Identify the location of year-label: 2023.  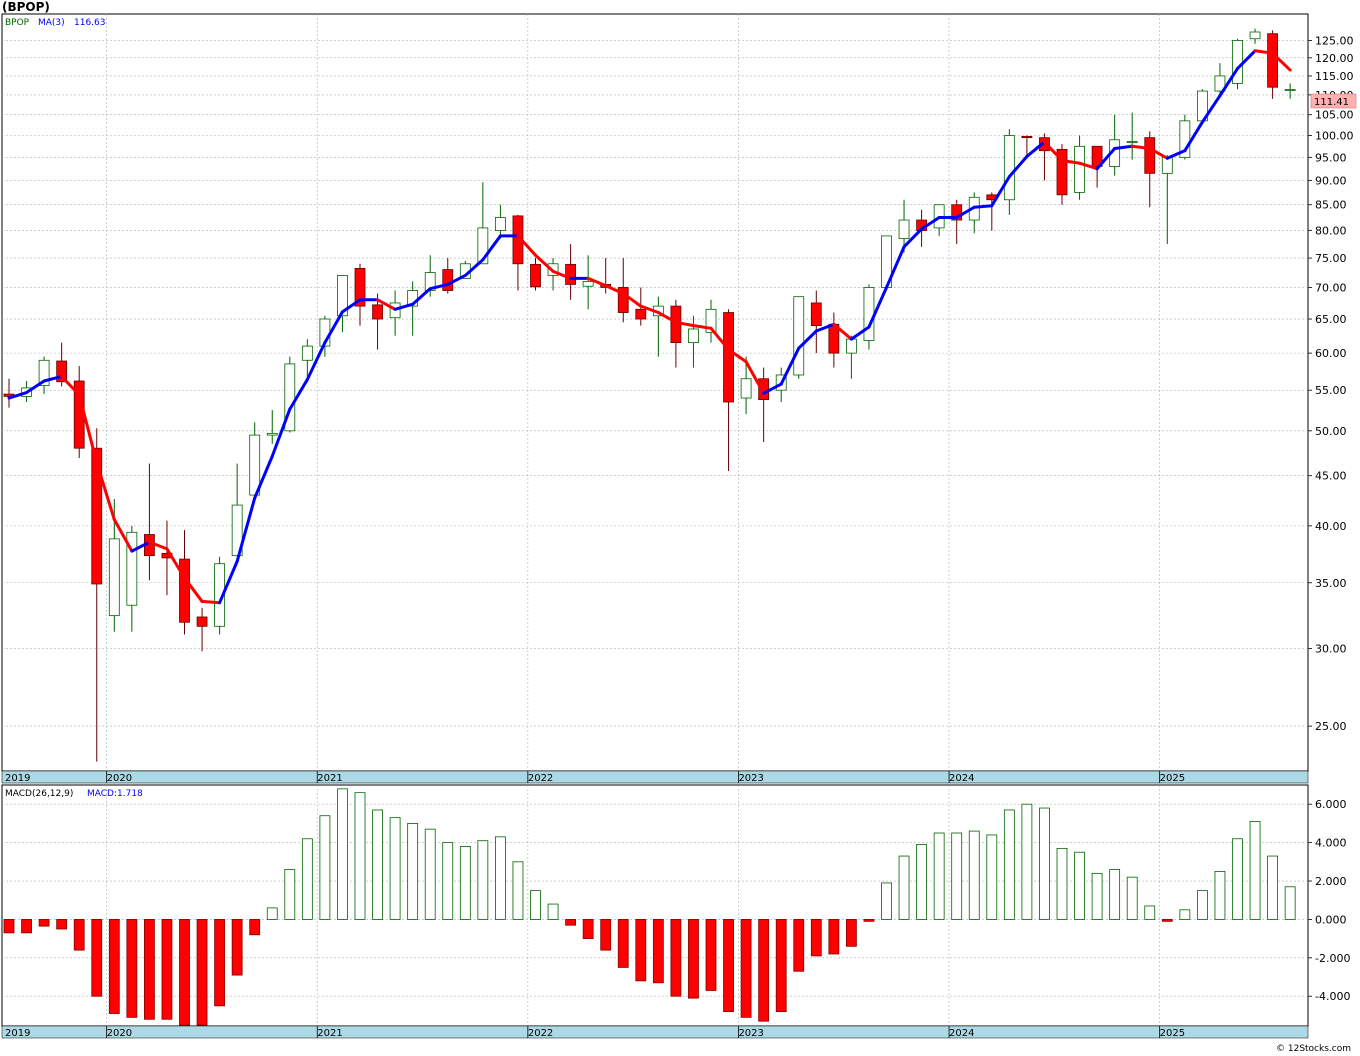
(750, 1033).